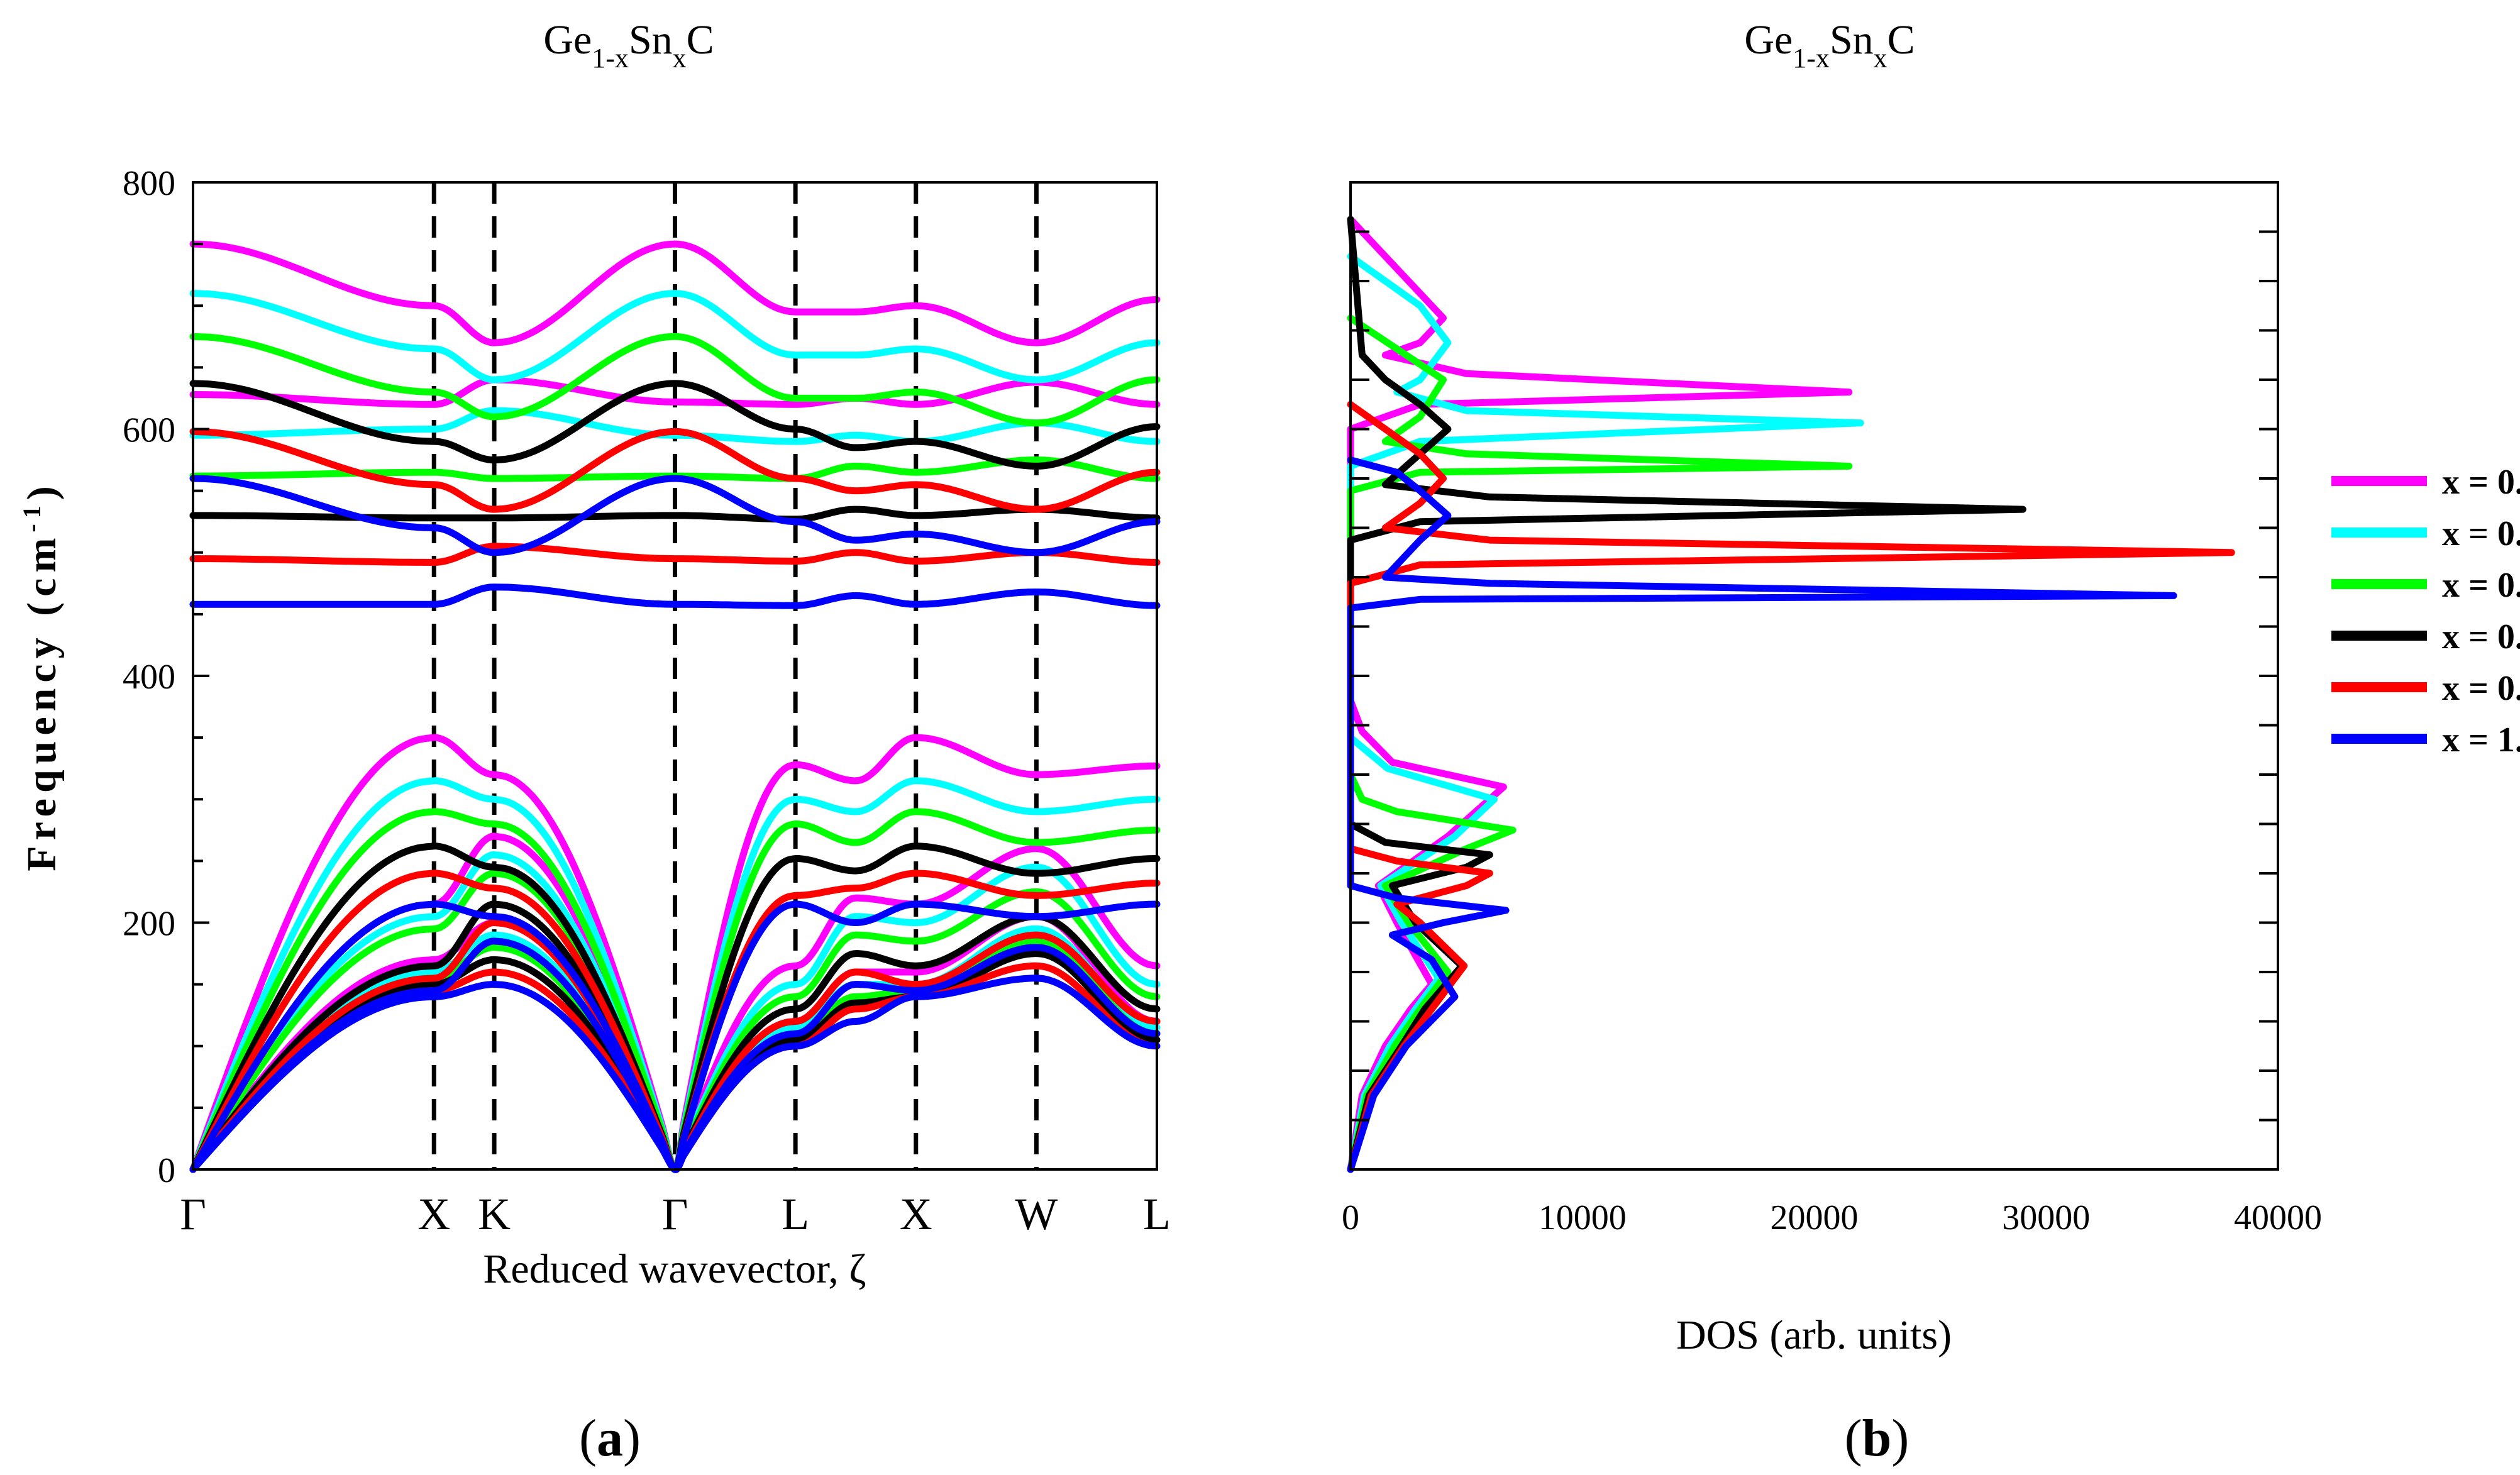 The height and width of the screenshot is (1475, 2520). I want to click on dispersion-chart-title: Ge1-xSnxC, so click(628, 45).